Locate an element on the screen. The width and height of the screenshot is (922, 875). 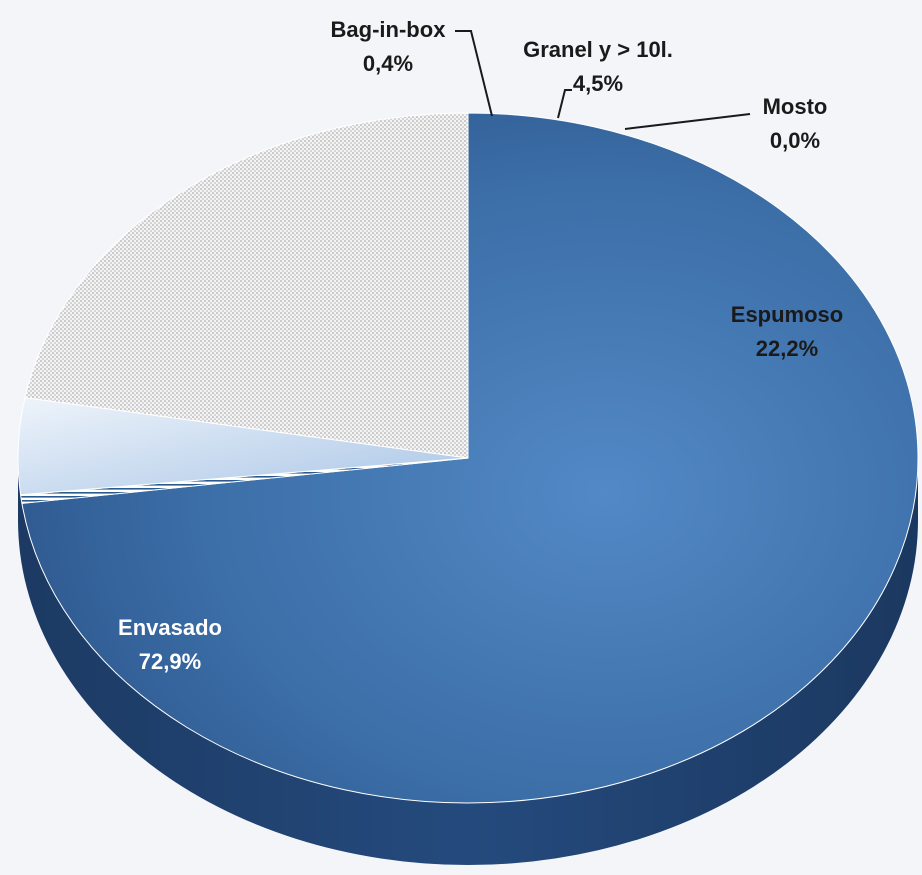
slice-name-mosto: Mosto is located at coordinates (795, 106).